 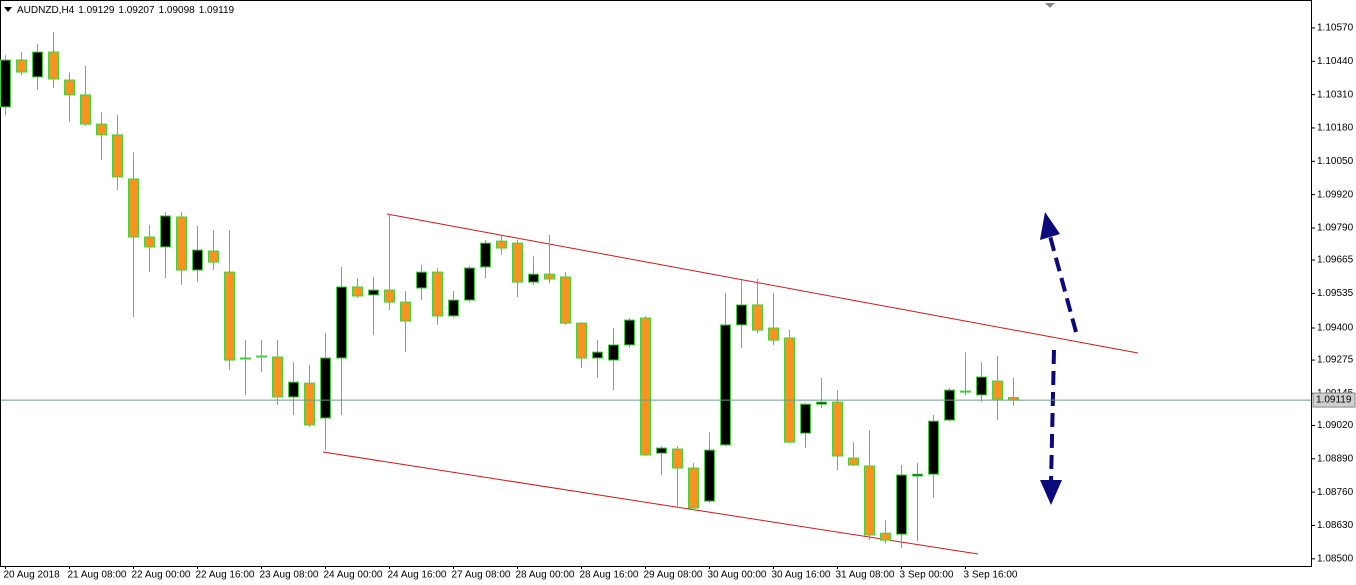 What do you see at coordinates (1052, 416) in the screenshot?
I see `down-arrow-shaft` at bounding box center [1052, 416].